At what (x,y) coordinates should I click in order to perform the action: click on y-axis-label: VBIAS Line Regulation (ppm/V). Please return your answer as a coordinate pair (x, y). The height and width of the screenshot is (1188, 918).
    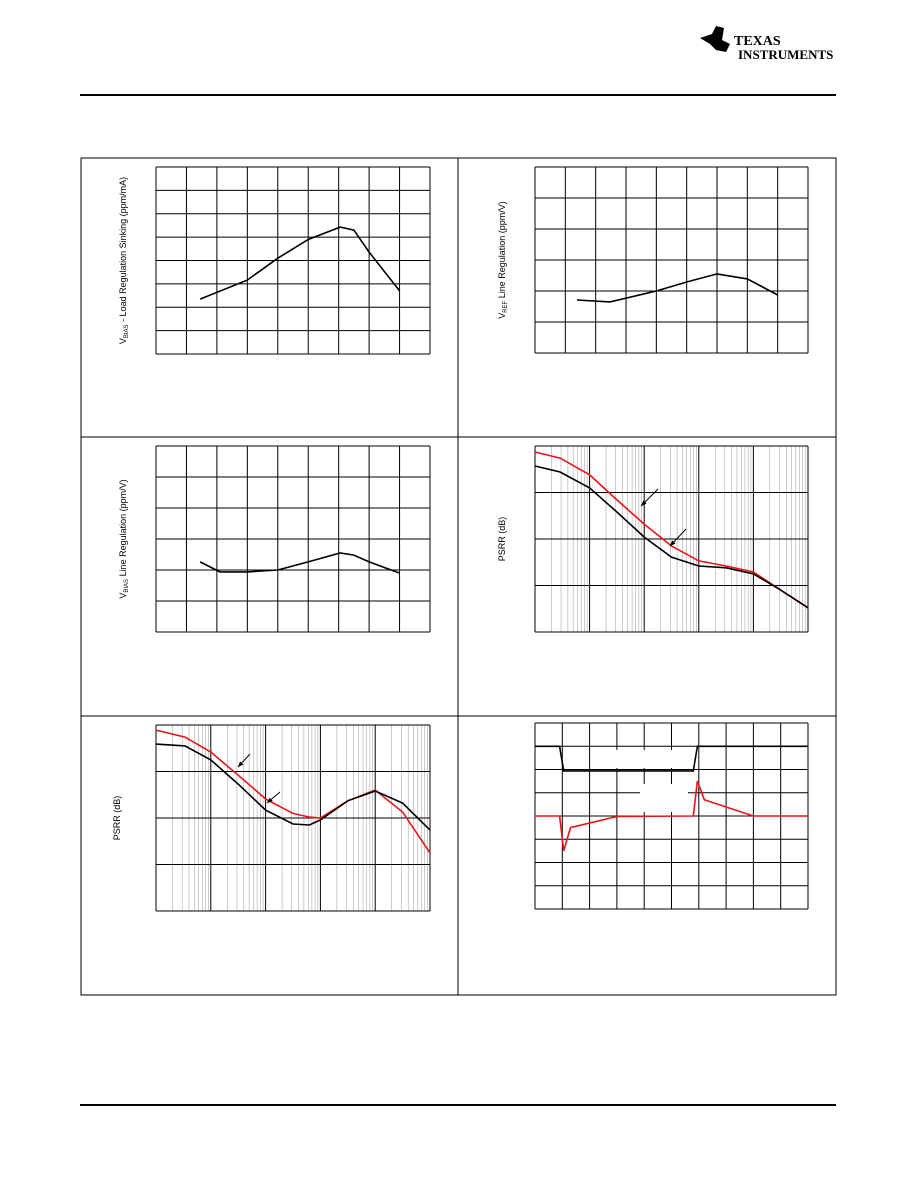
    Looking at the image, I should click on (124, 538).